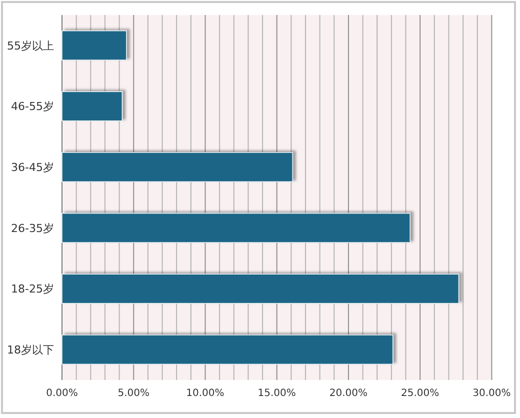 This screenshot has height=418, width=520. I want to click on x-tick-label: 10.00%, so click(205, 393).